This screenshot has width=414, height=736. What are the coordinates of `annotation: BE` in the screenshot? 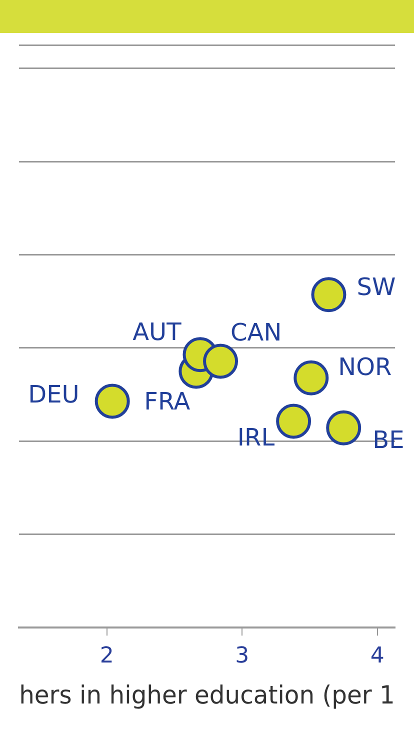 It's located at (388, 440).